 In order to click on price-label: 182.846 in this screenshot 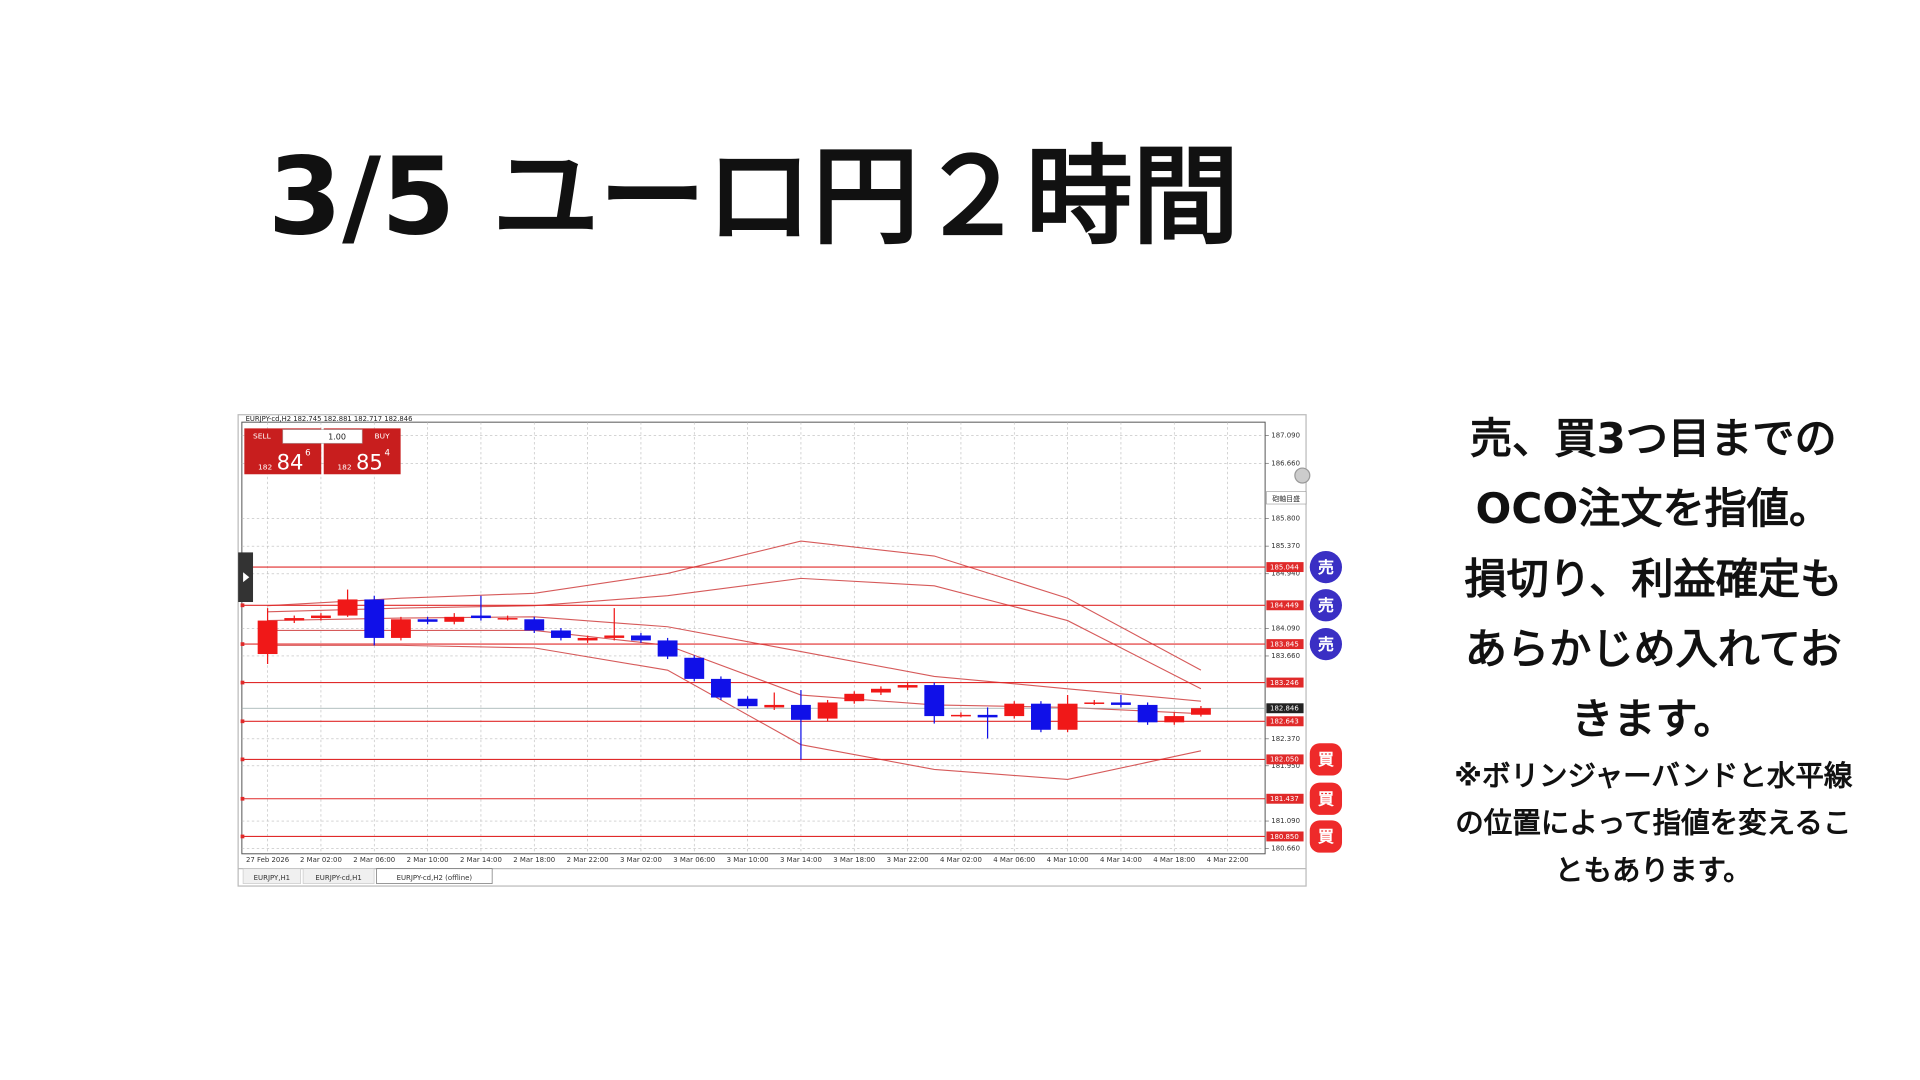, I will do `click(1284, 709)`.